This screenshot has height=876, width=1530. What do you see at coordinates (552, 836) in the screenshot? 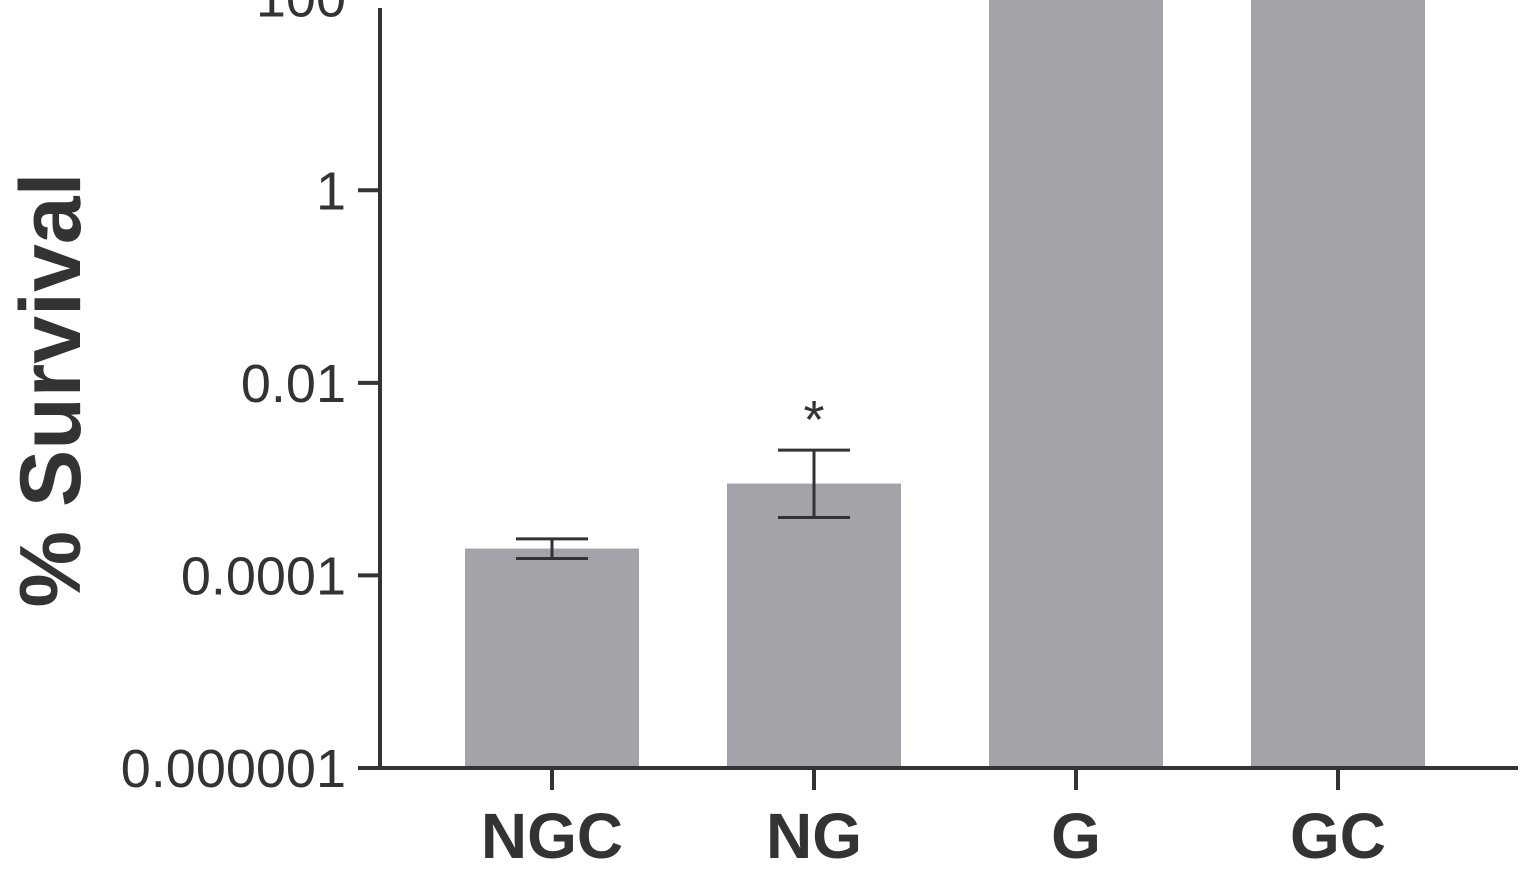
I see `x-tick-label: NGC` at bounding box center [552, 836].